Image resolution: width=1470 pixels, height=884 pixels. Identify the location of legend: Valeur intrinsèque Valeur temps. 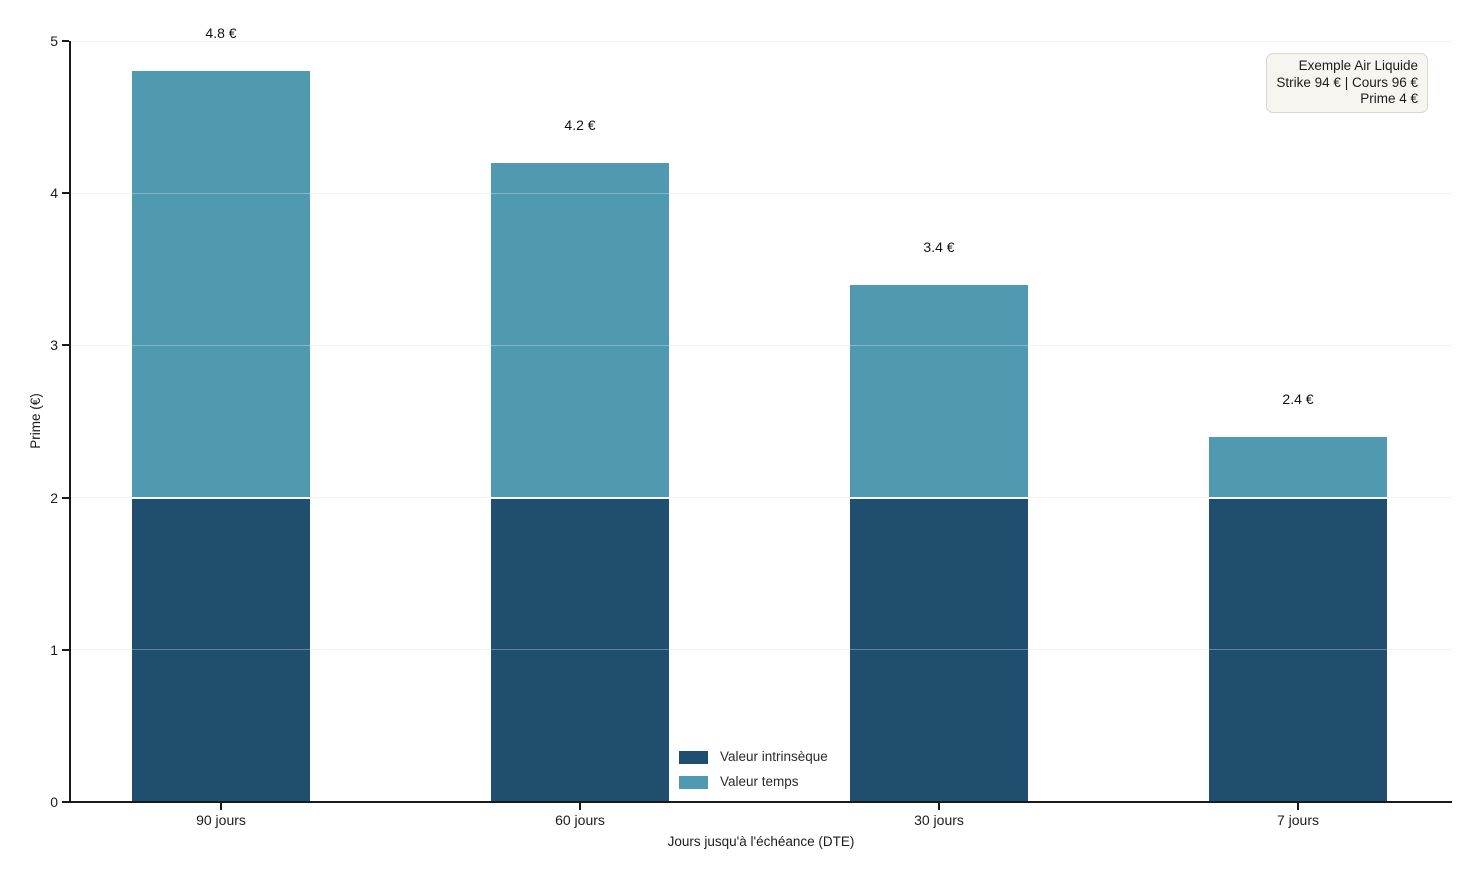
(753, 769).